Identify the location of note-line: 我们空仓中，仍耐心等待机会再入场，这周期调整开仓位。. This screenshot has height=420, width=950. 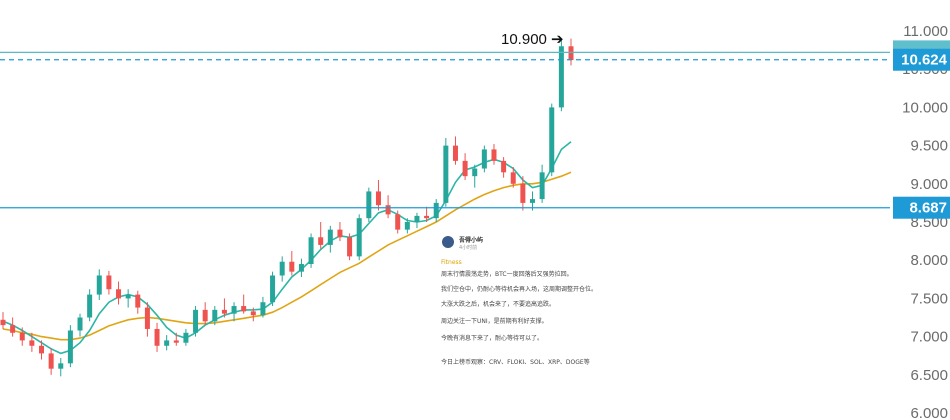
(519, 289).